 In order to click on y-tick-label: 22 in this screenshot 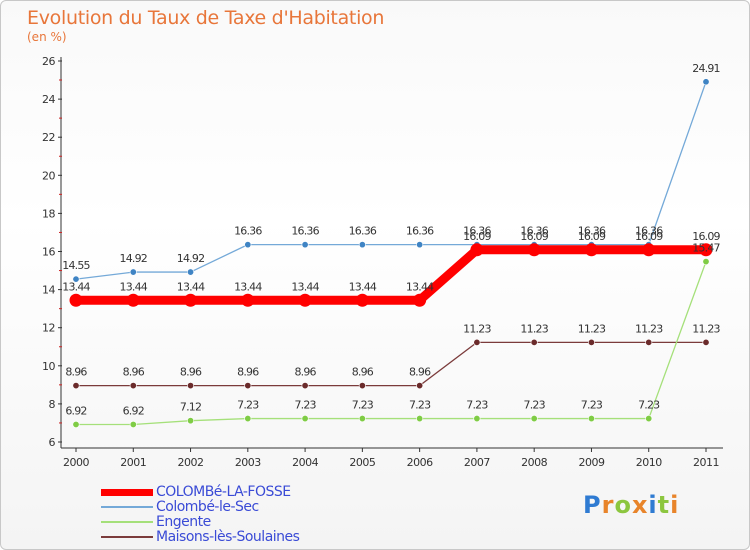, I will do `click(48, 137)`.